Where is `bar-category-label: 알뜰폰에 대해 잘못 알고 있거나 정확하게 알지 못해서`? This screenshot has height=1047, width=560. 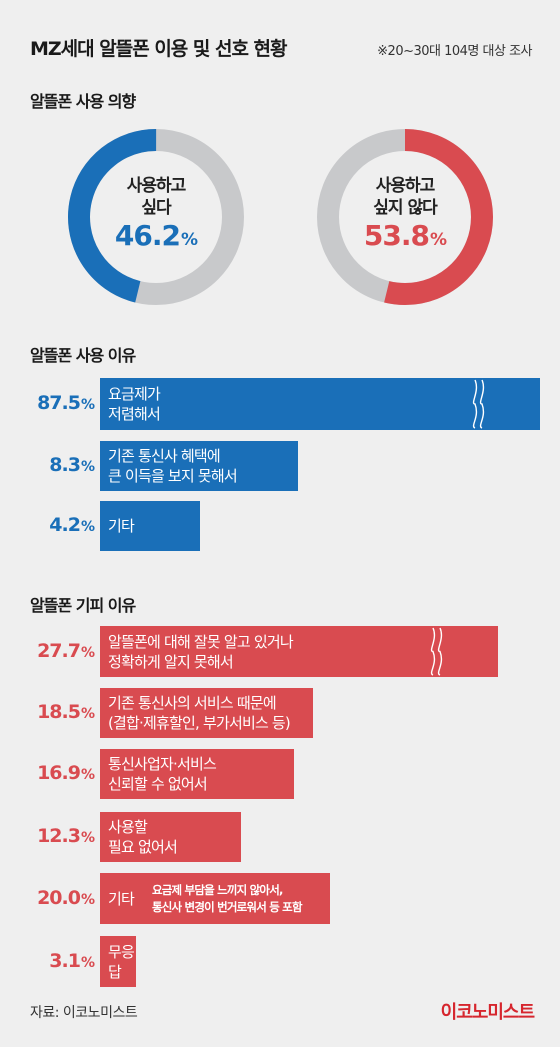 bar-category-label: 알뜰폰에 대해 잘못 알고 있거나 정확하게 알지 못해서 is located at coordinates (201, 651).